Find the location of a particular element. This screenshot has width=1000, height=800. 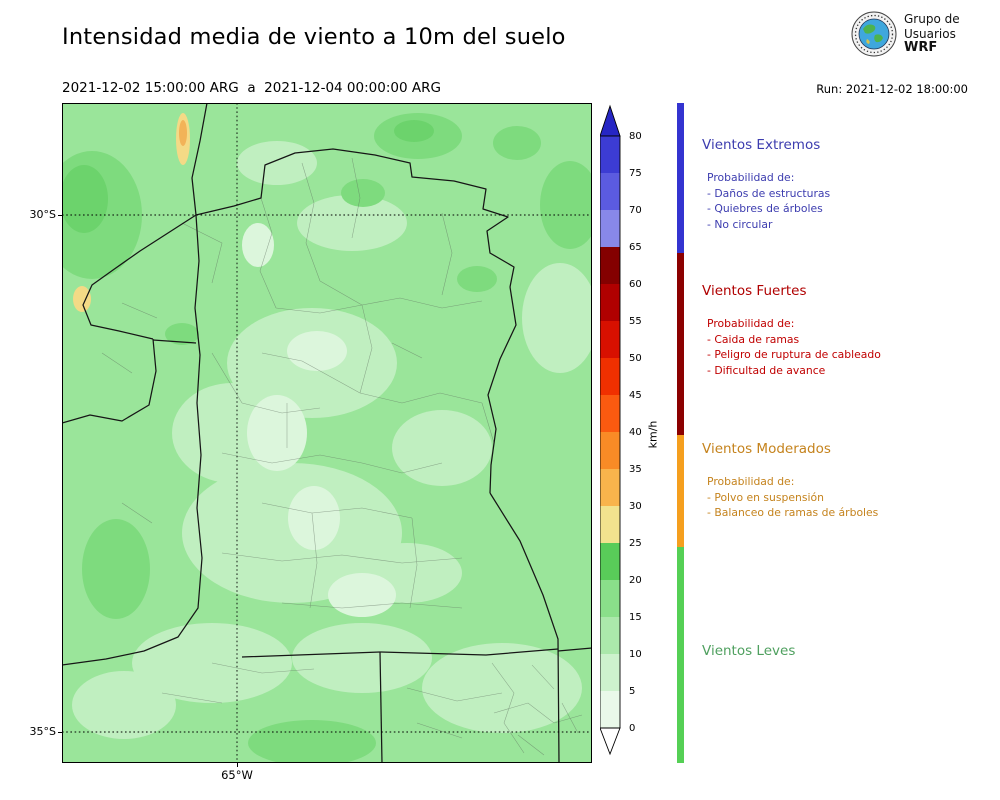

moderate-wind-patches is located at coordinates (131, 212).